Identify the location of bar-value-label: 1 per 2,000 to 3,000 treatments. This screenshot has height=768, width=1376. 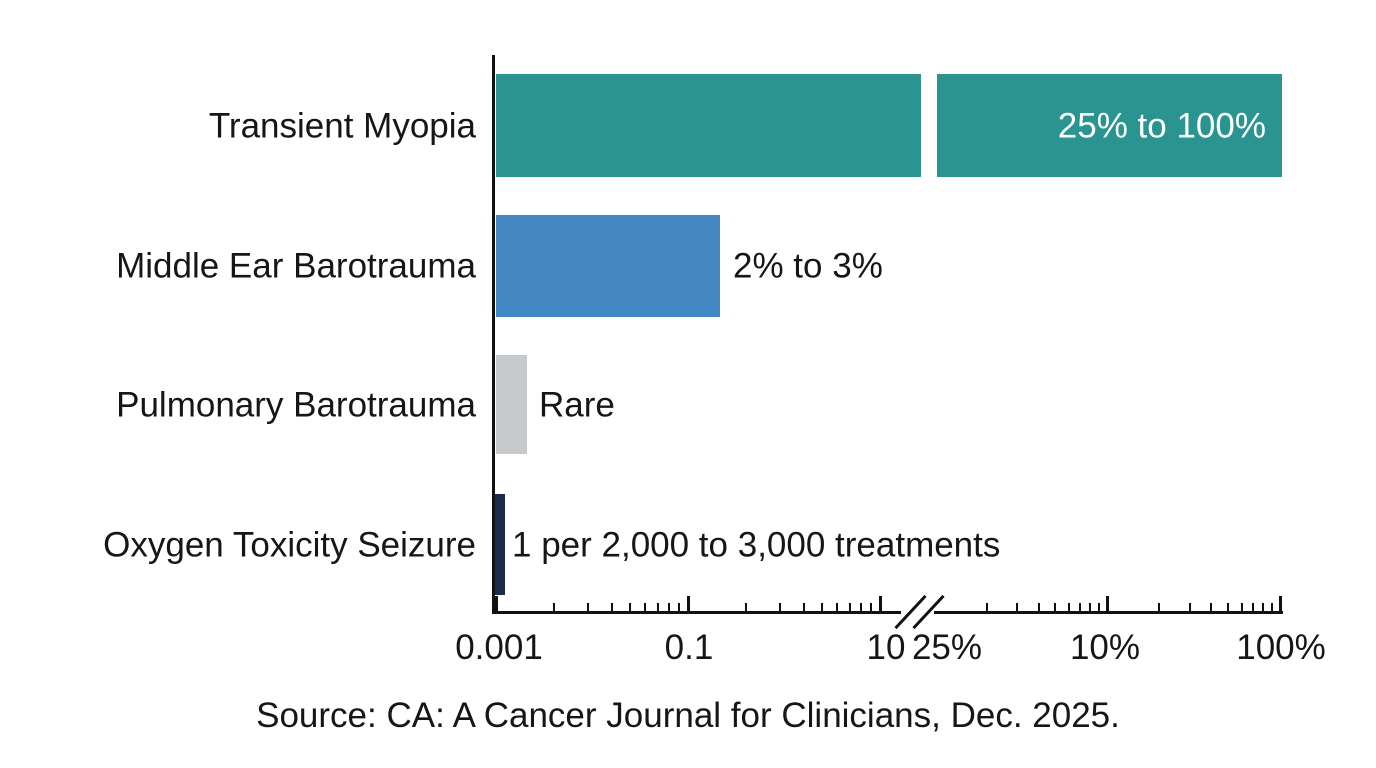
(756, 544).